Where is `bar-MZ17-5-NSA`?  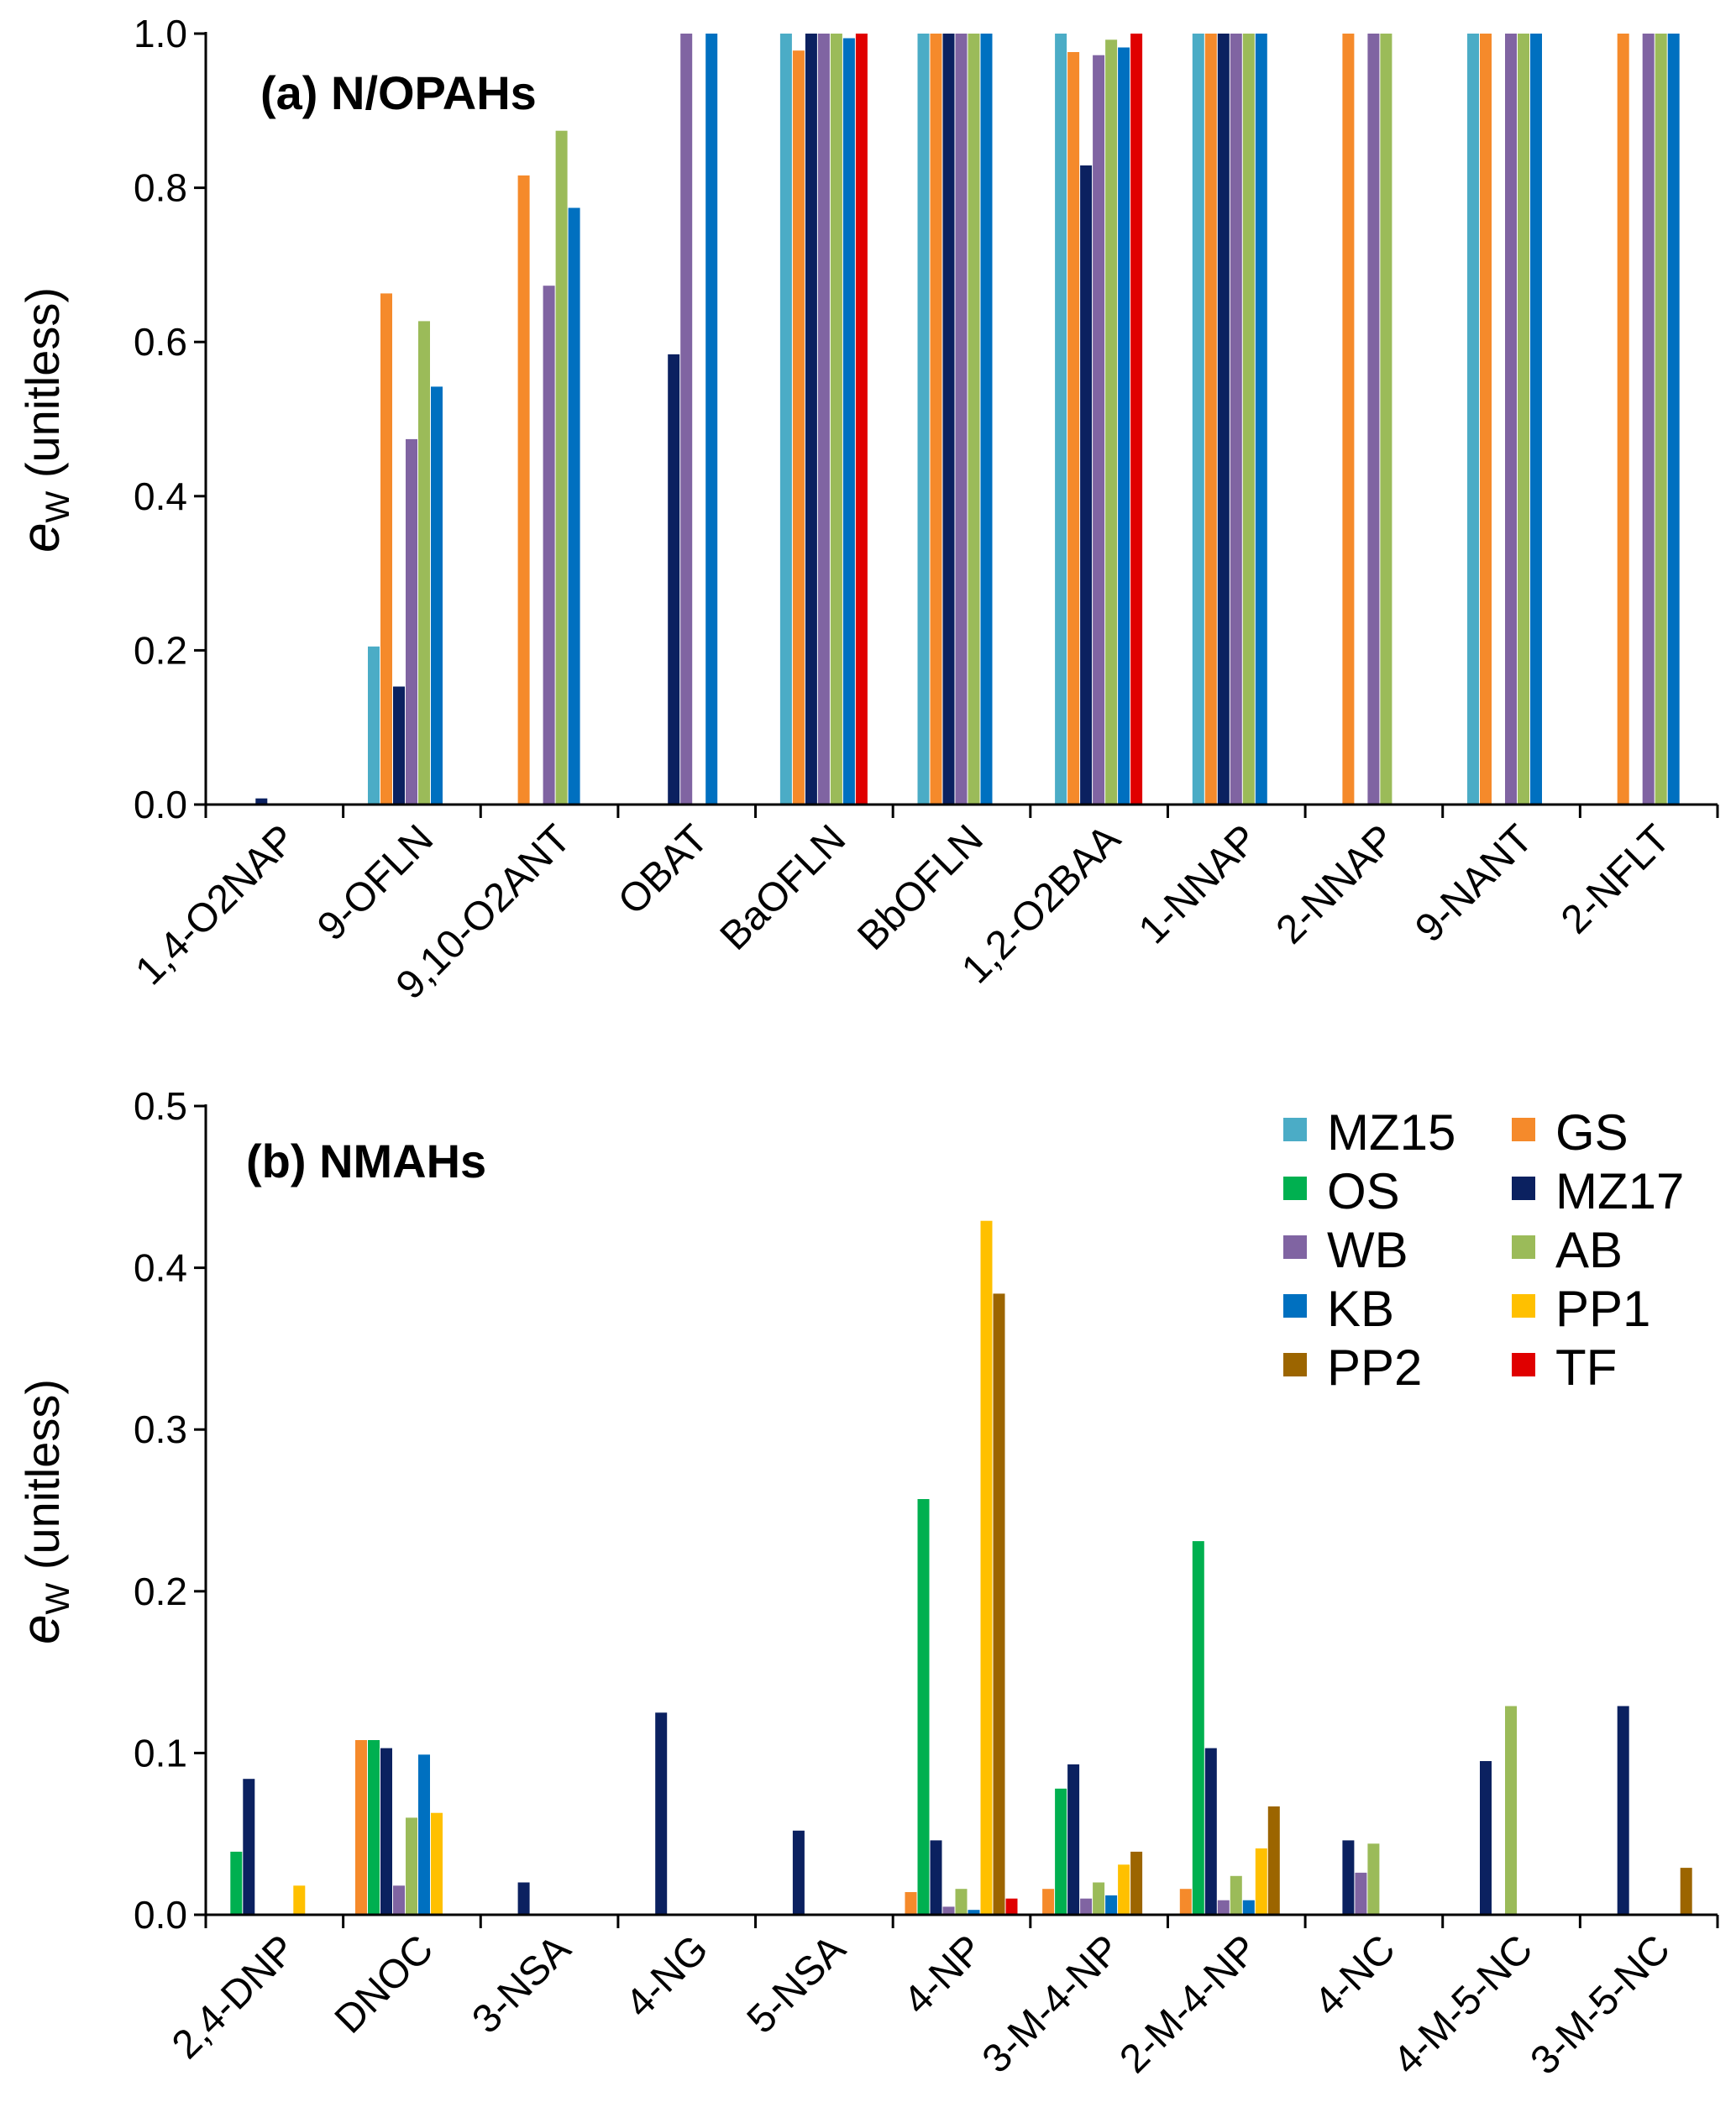 bar-MZ17-5-NSA is located at coordinates (798, 1873).